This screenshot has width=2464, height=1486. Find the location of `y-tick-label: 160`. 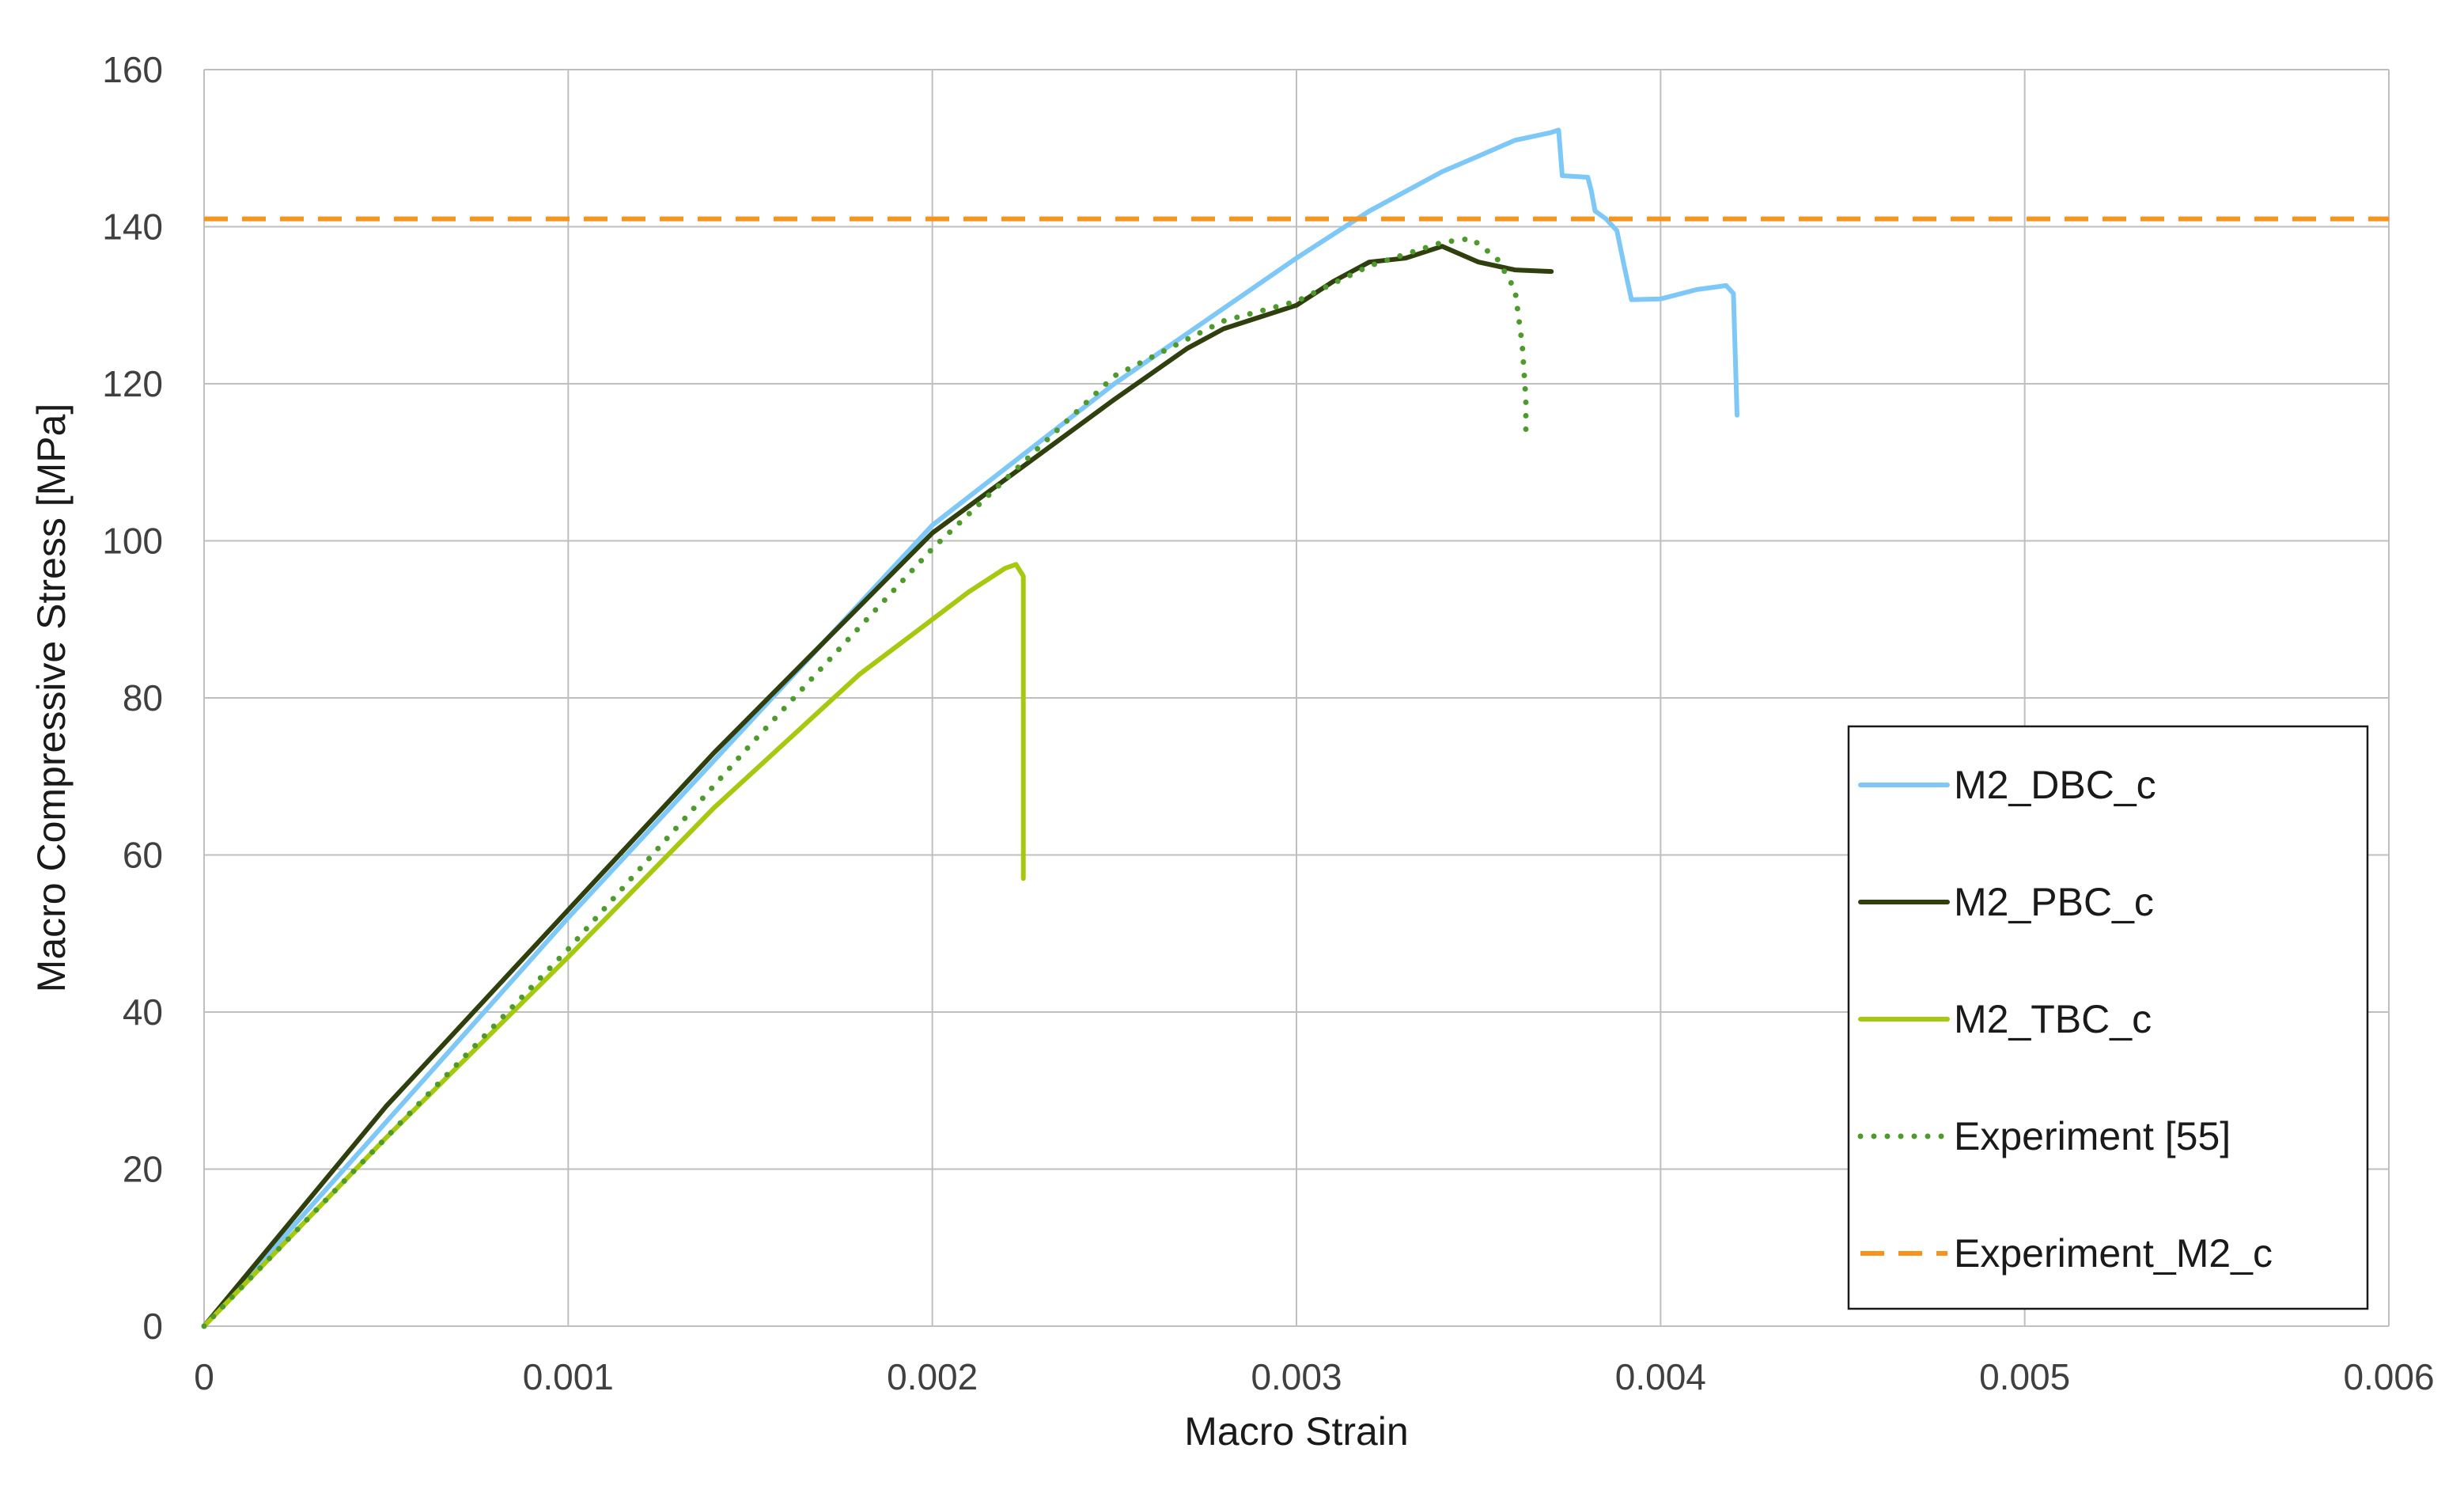

y-tick-label: 160 is located at coordinates (132, 69).